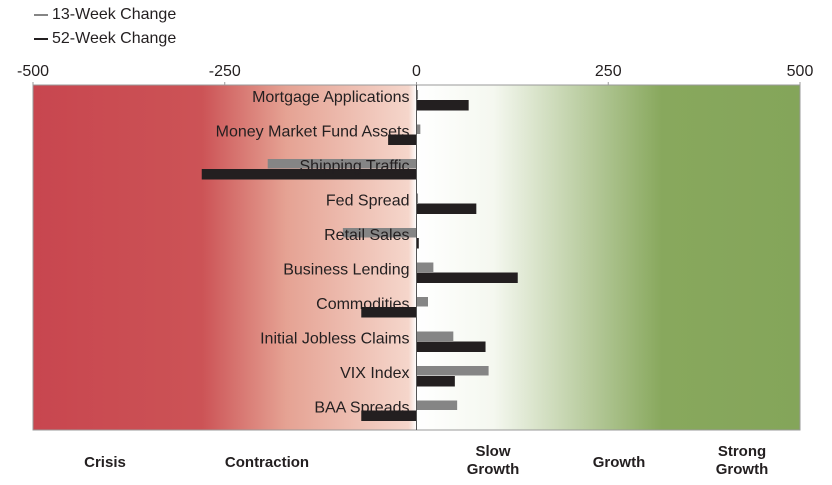 The height and width of the screenshot is (485, 832). Describe the element at coordinates (416, 71) in the screenshot. I see `x-tick-label: 0` at that location.